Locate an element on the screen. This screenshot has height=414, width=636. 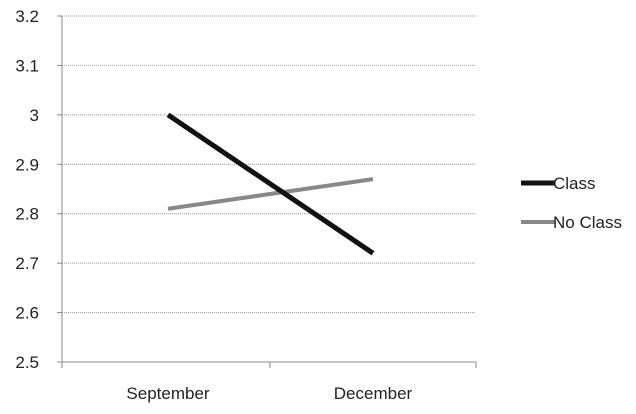
legend-label: No Class is located at coordinates (587, 222).